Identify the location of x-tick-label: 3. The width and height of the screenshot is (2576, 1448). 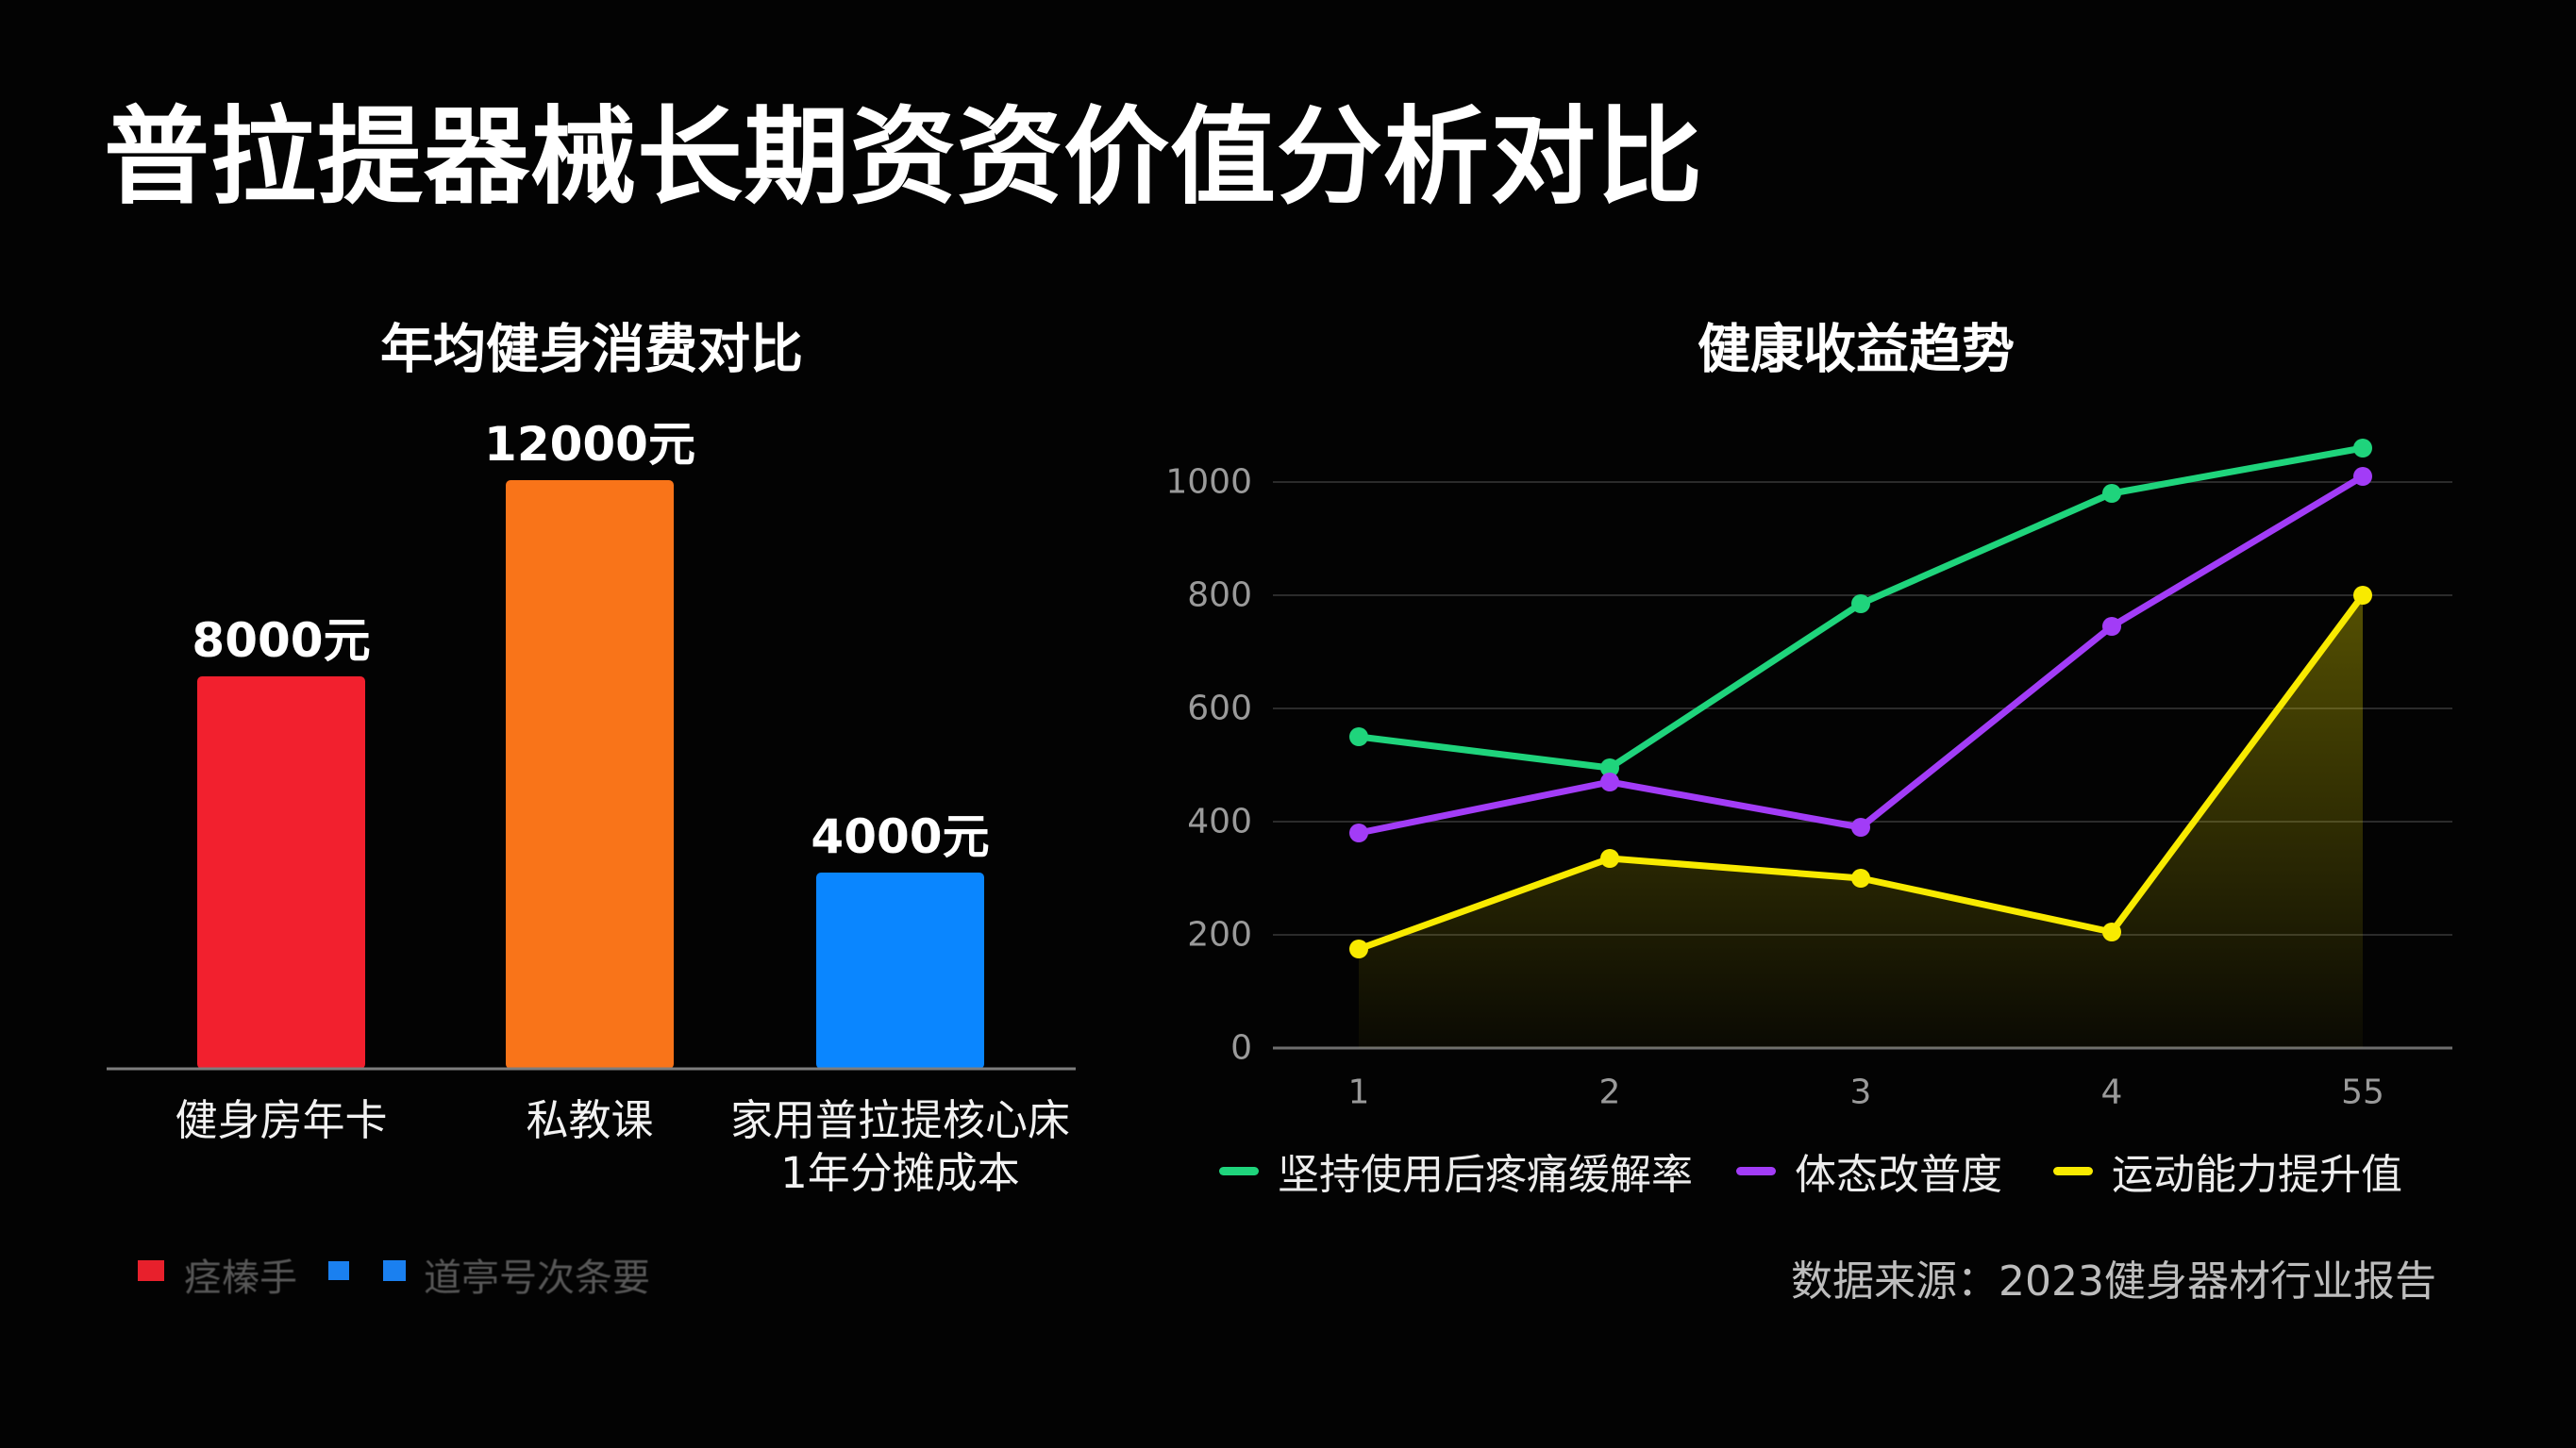
(1860, 1092).